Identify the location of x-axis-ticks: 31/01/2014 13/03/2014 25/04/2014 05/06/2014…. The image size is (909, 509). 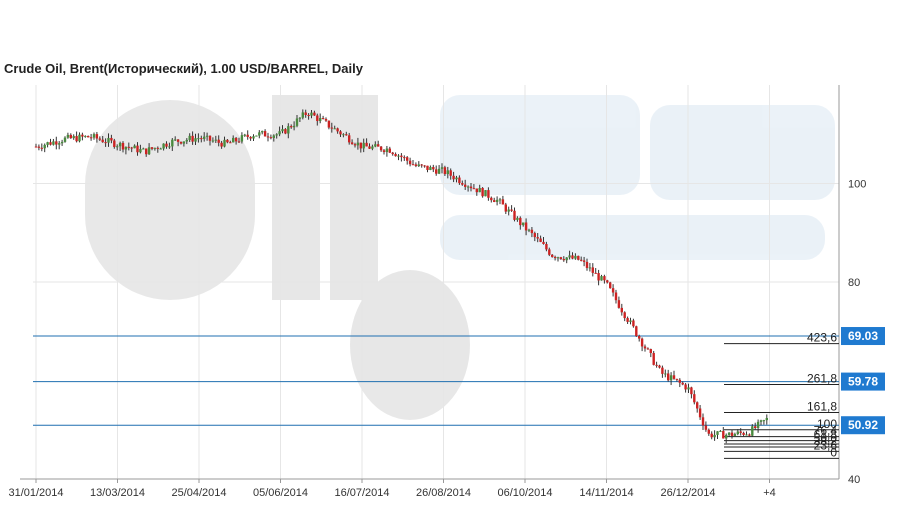
(392, 489).